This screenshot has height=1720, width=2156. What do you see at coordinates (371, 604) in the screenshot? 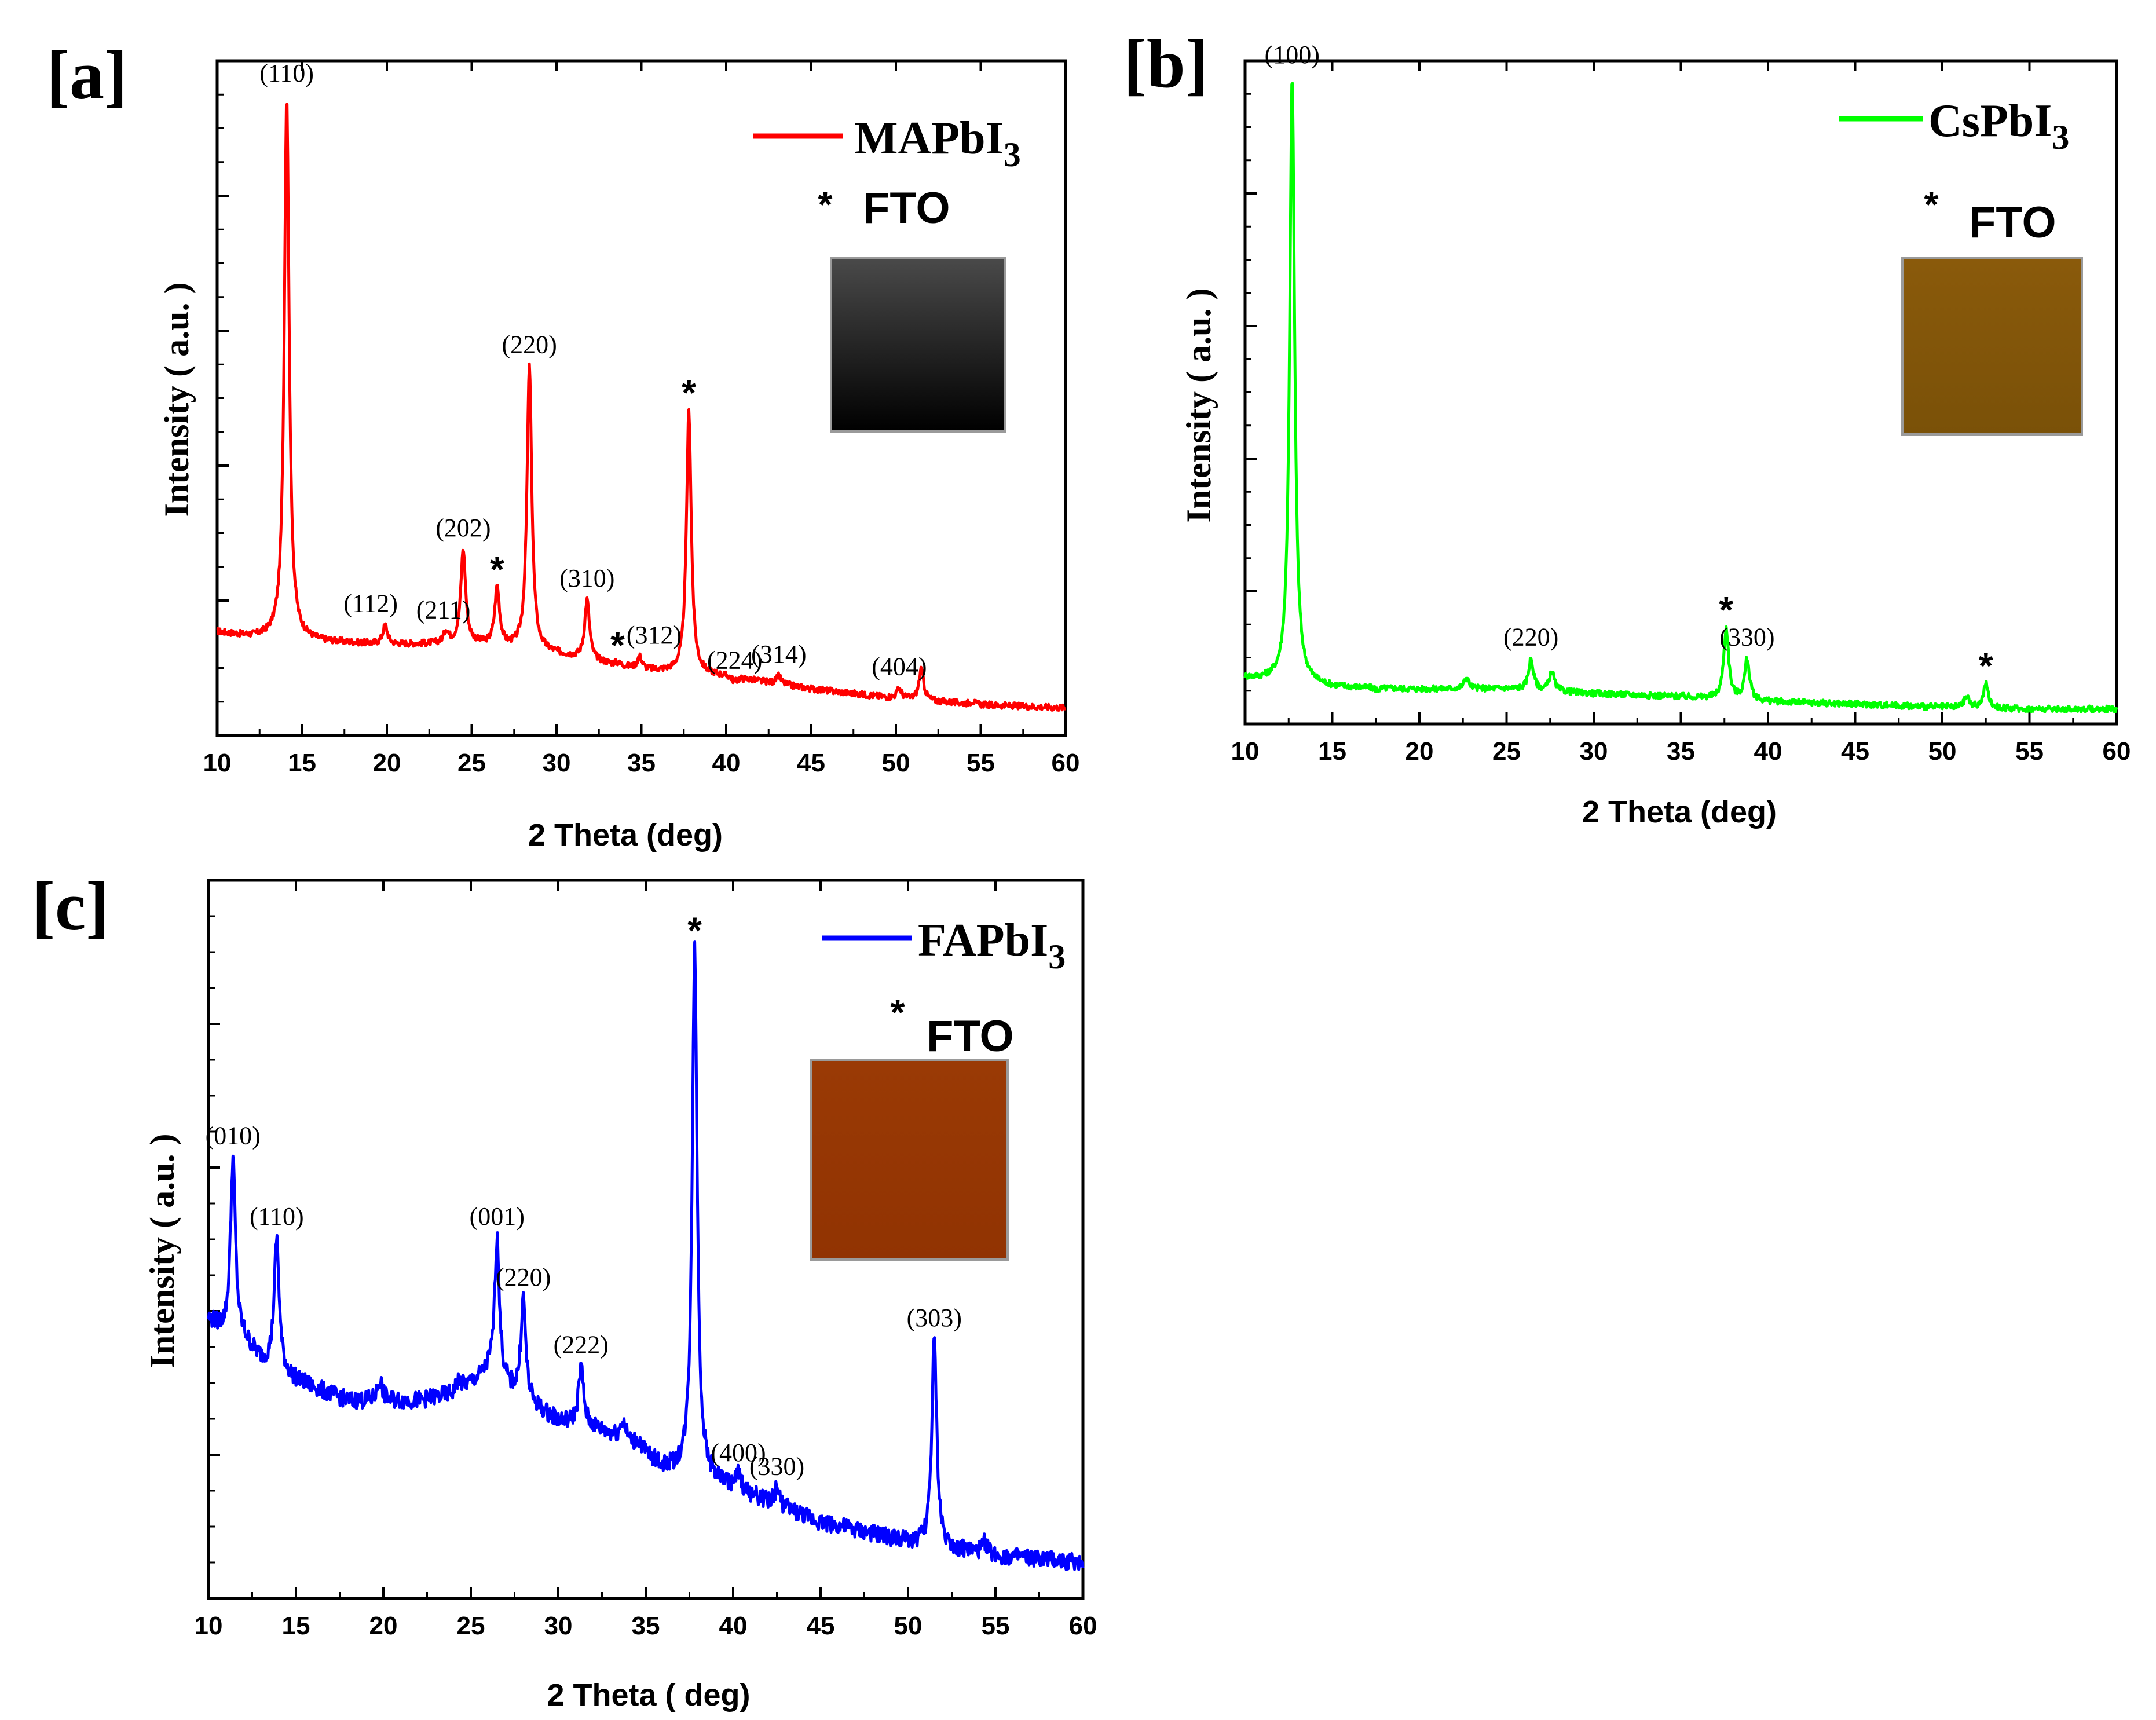
I see `peak-label: (112)` at bounding box center [371, 604].